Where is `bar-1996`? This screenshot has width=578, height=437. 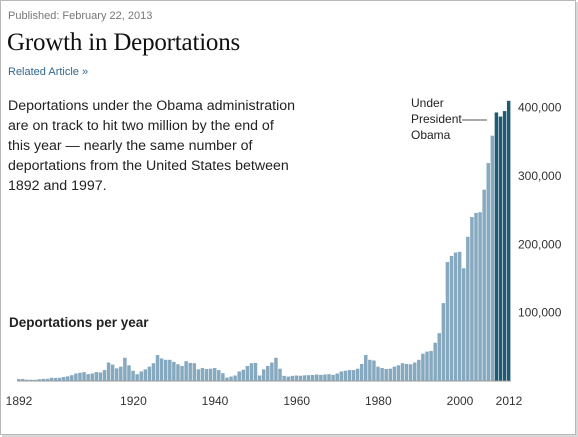 bar-1996 is located at coordinates (443, 342).